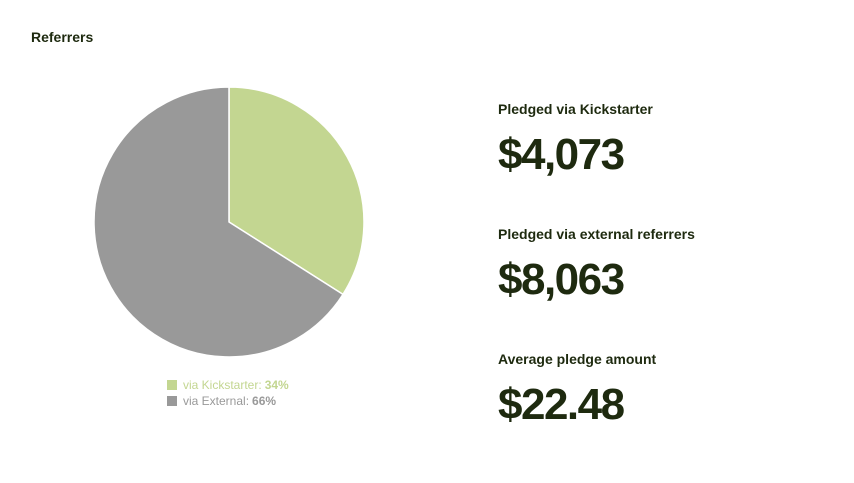 The width and height of the screenshot is (854, 483). Describe the element at coordinates (668, 264) in the screenshot. I see `stat-external: Pledged via external referrers $8,063` at that location.